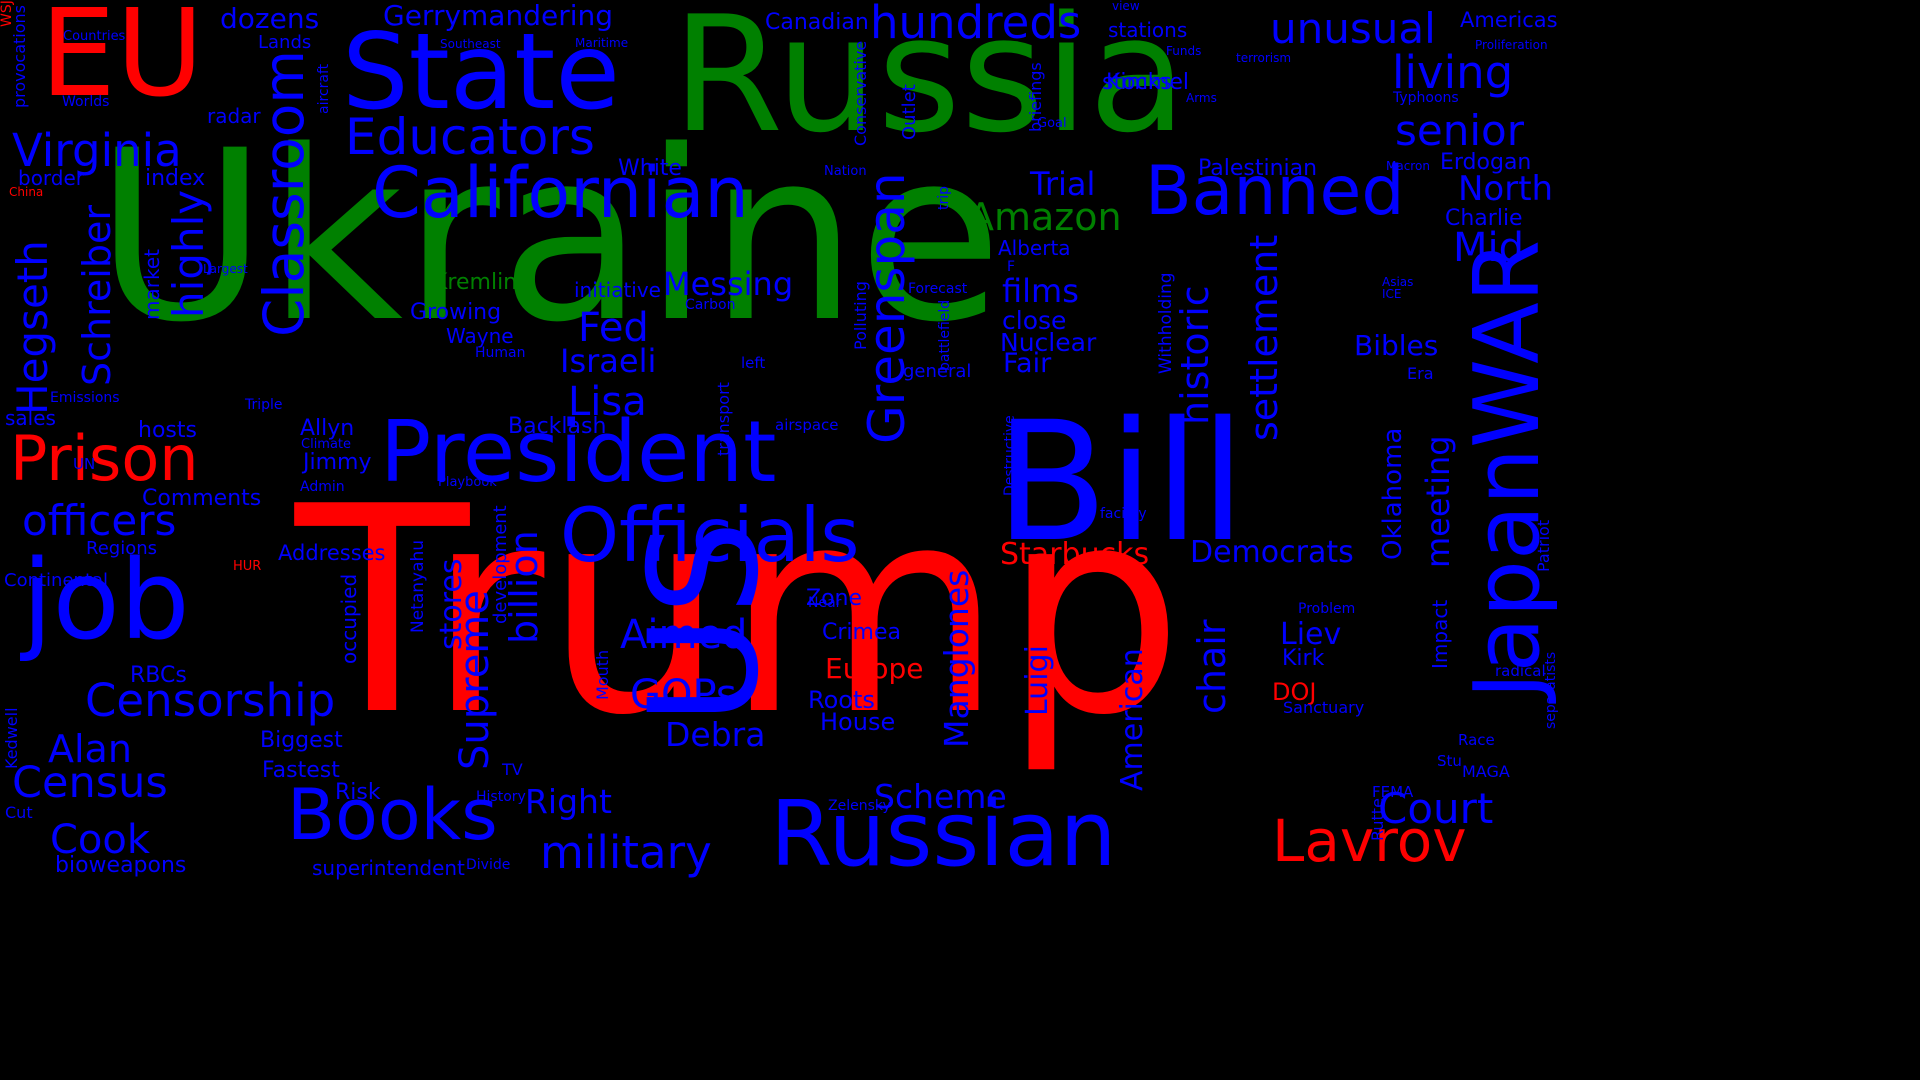  What do you see at coordinates (85, 398) in the screenshot?
I see `cloud-word-emissions: Emissions` at bounding box center [85, 398].